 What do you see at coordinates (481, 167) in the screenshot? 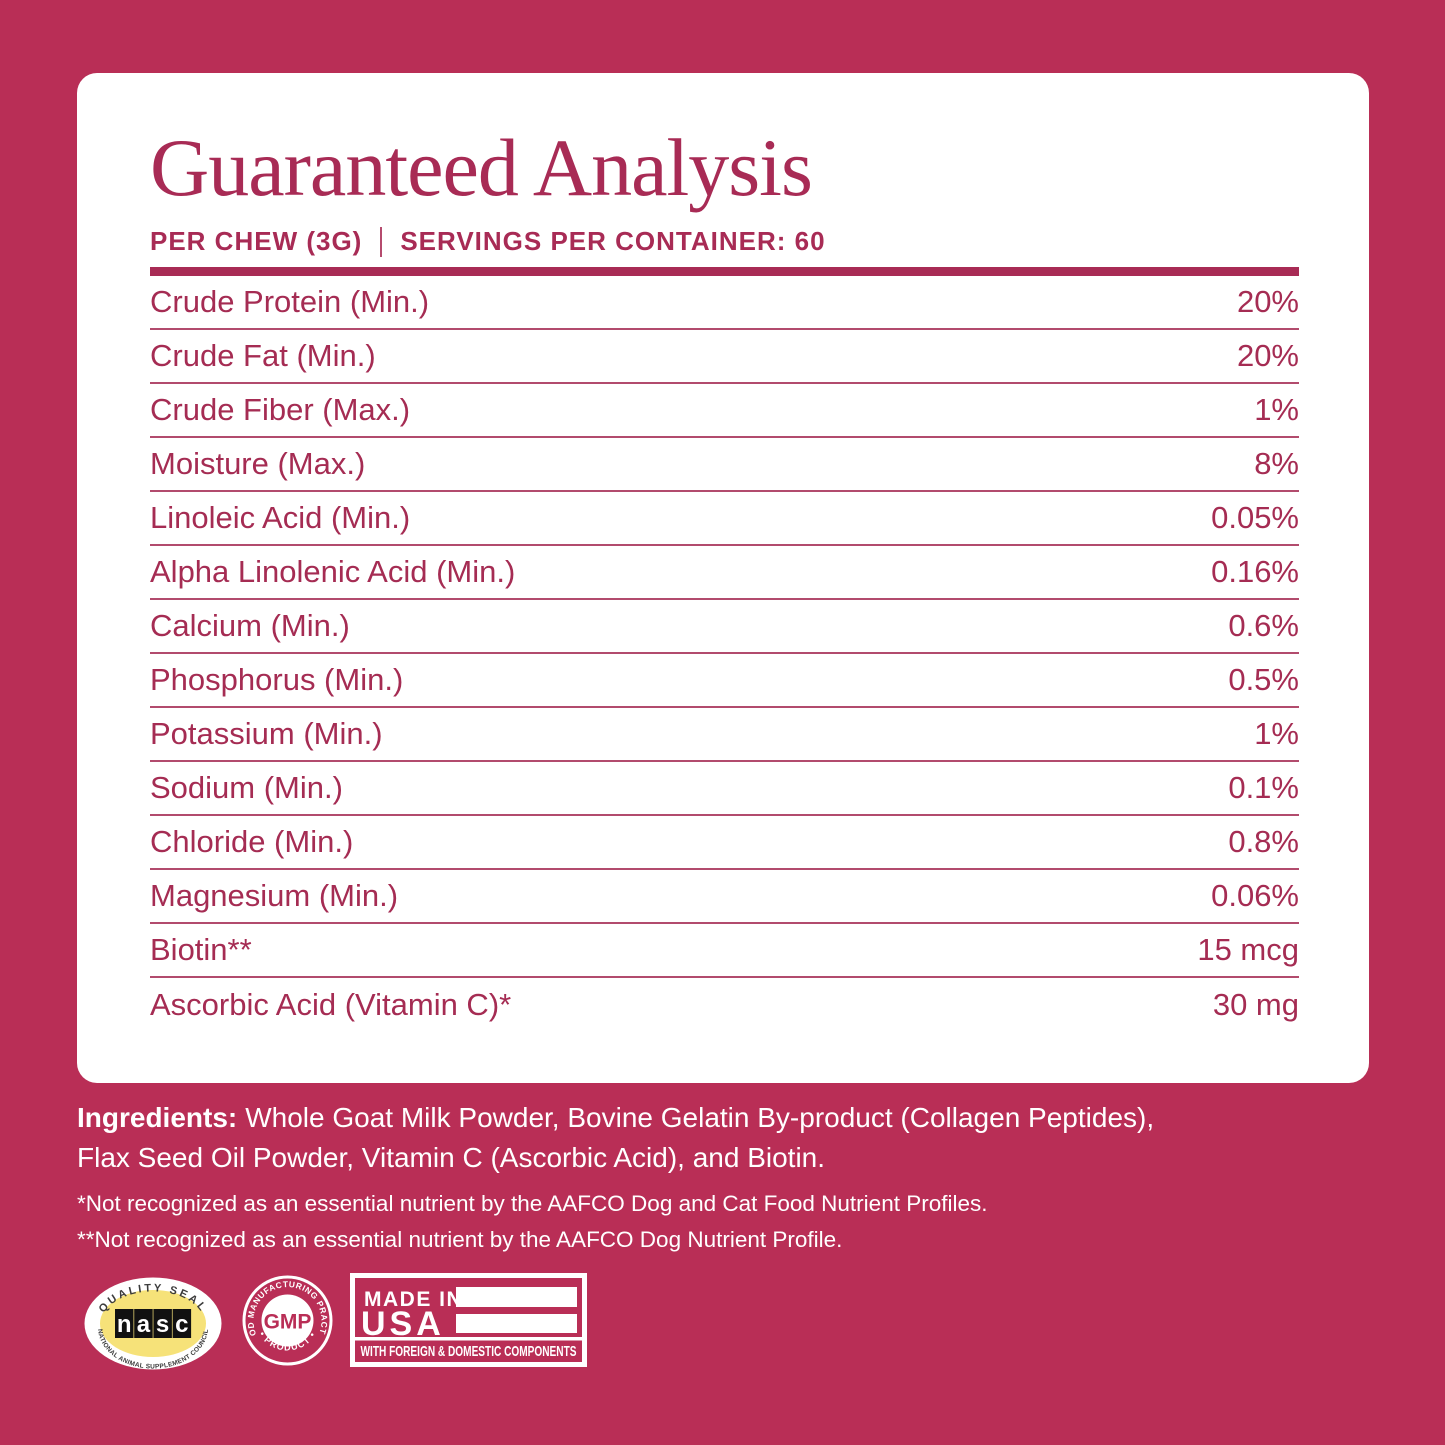
I see `page-title: Guaranteed Analysis` at bounding box center [481, 167].